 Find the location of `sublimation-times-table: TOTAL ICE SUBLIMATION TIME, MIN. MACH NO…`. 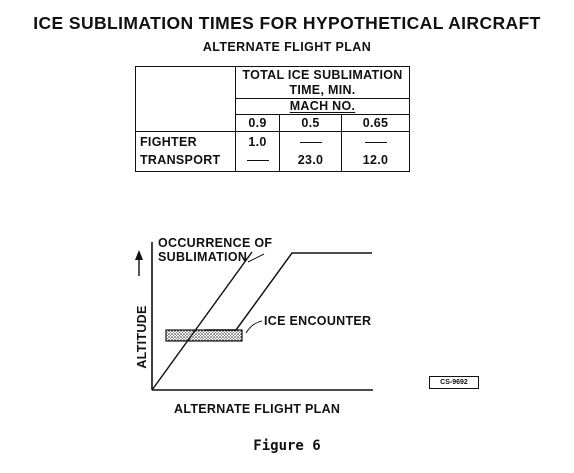

sublimation-times-table: TOTAL ICE SUBLIMATION TIME, MIN. MACH NO… is located at coordinates (272, 119).